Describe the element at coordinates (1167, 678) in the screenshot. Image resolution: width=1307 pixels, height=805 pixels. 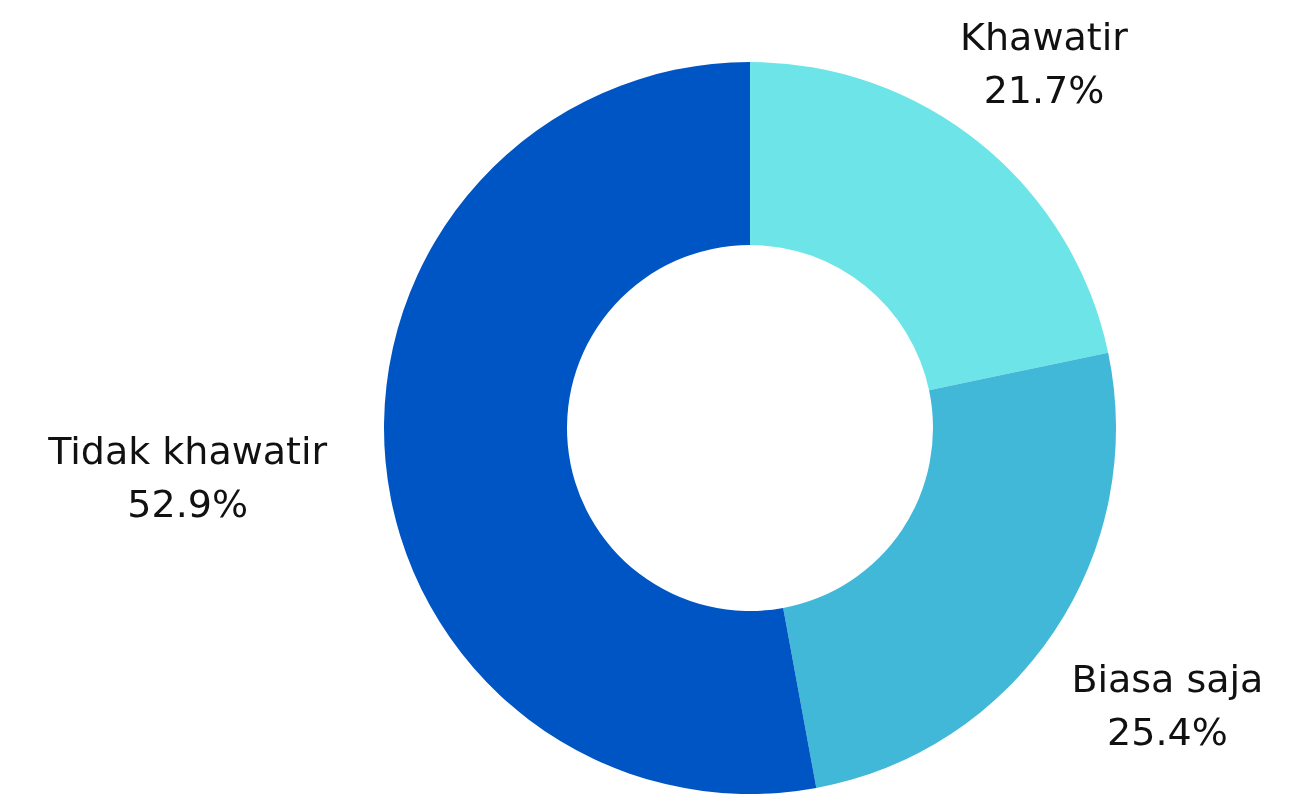
I see `slice-label: Biasa saja` at that location.